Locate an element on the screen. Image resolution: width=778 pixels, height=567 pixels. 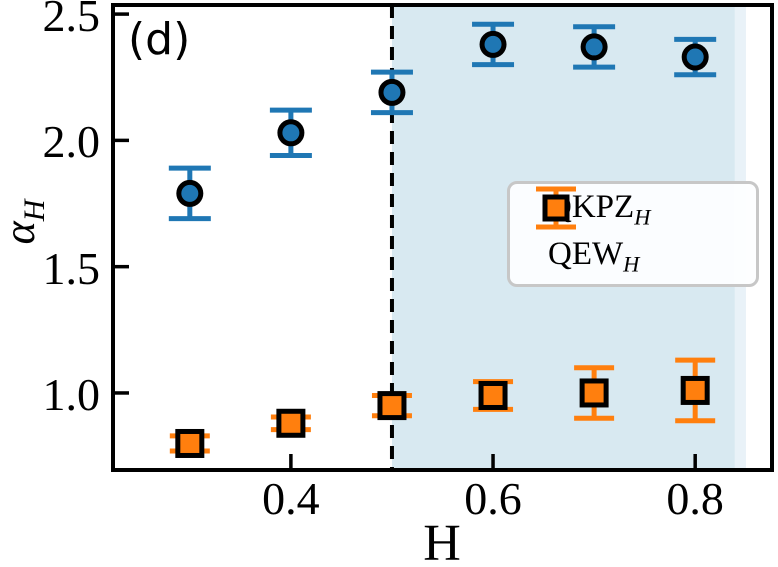
y-tick-label: 1.5 is located at coordinates (71, 268).